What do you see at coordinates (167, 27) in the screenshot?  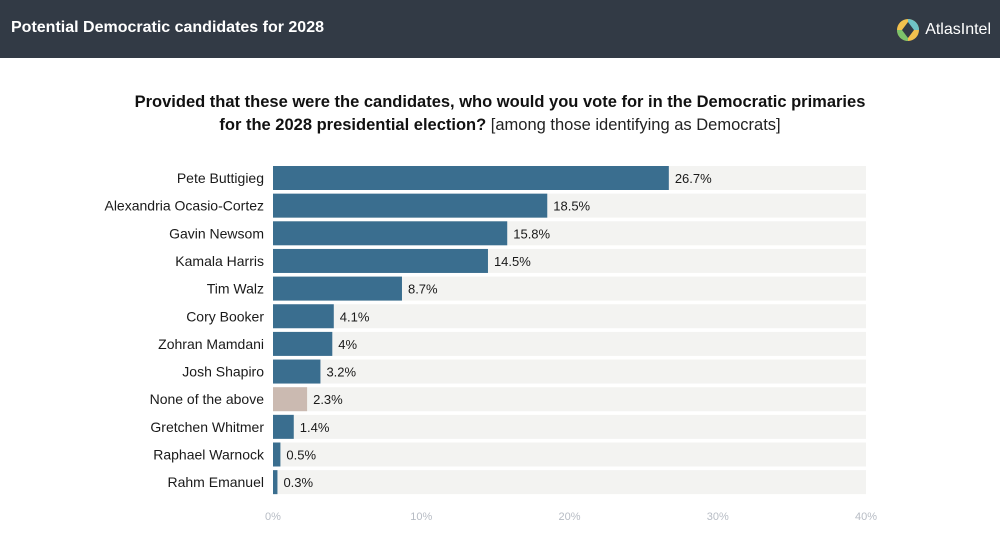 I see `page-title: Potential Democratic candidates for 2028` at bounding box center [167, 27].